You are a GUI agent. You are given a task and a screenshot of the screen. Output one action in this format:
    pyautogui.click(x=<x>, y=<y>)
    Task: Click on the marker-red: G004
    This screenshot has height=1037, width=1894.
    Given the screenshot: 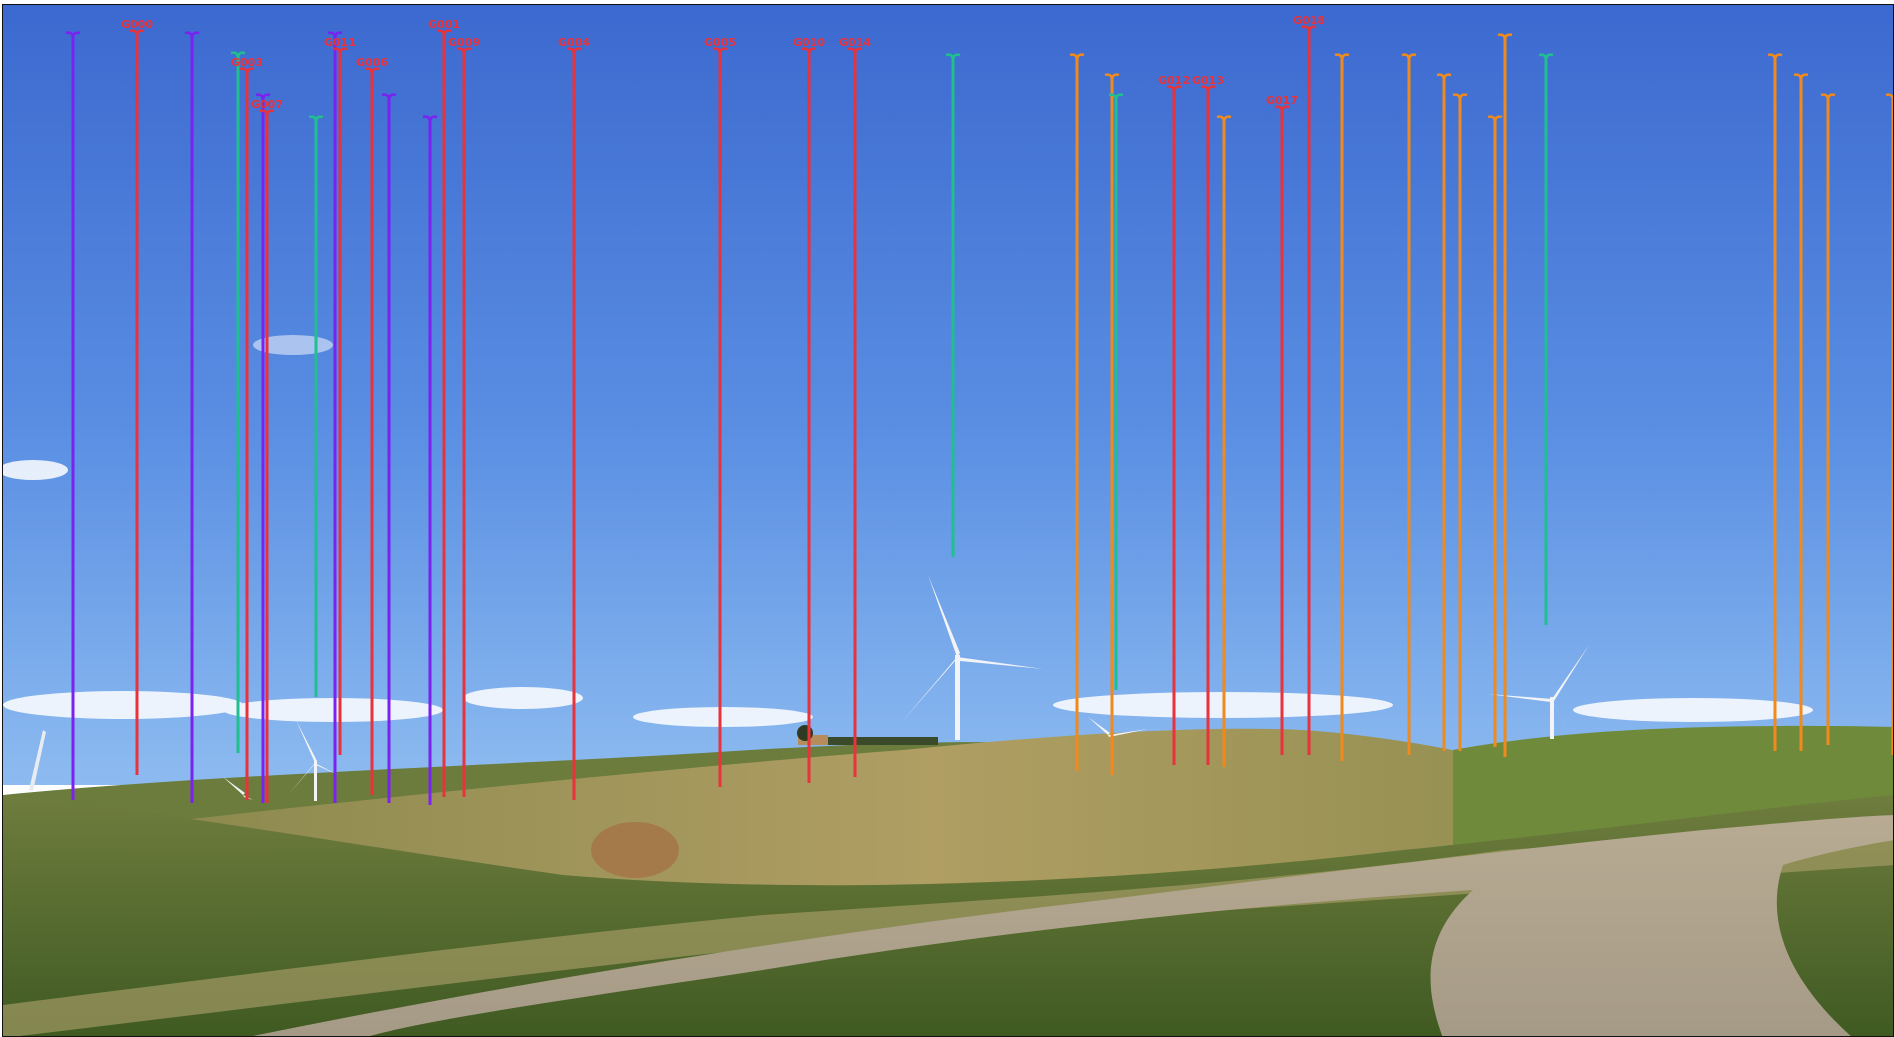 What is the action you would take?
    pyautogui.click(x=574, y=418)
    